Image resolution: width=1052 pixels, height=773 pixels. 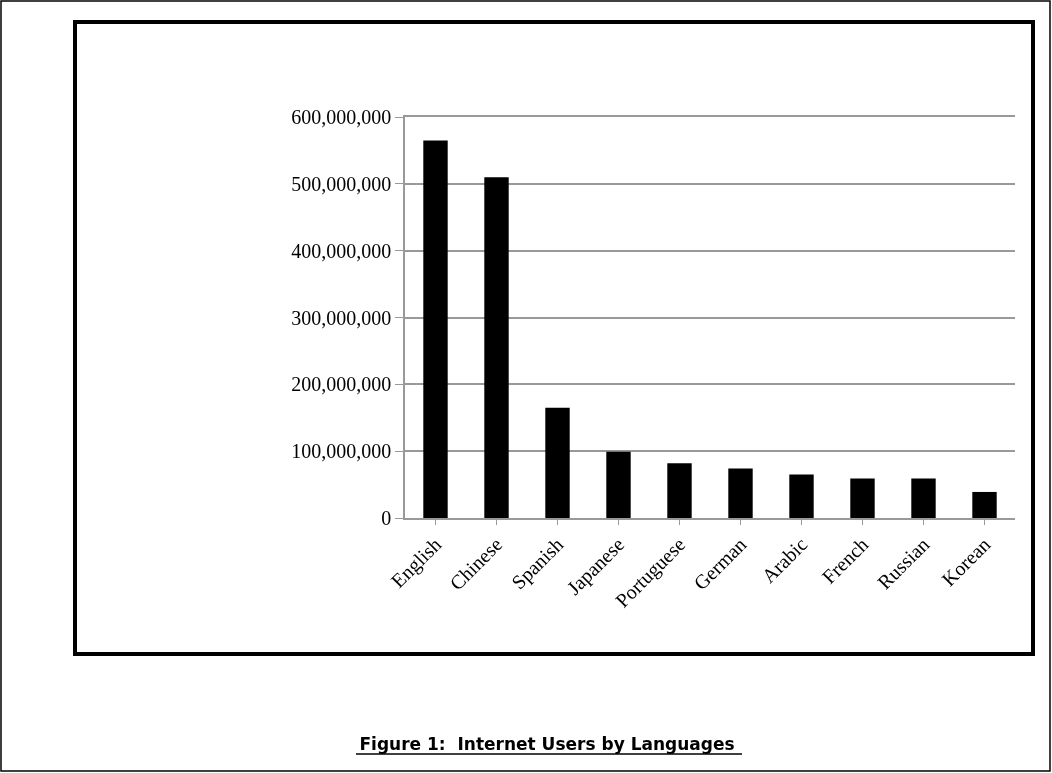 What do you see at coordinates (341, 384) in the screenshot?
I see `y-tick-label: 200,000,000` at bounding box center [341, 384].